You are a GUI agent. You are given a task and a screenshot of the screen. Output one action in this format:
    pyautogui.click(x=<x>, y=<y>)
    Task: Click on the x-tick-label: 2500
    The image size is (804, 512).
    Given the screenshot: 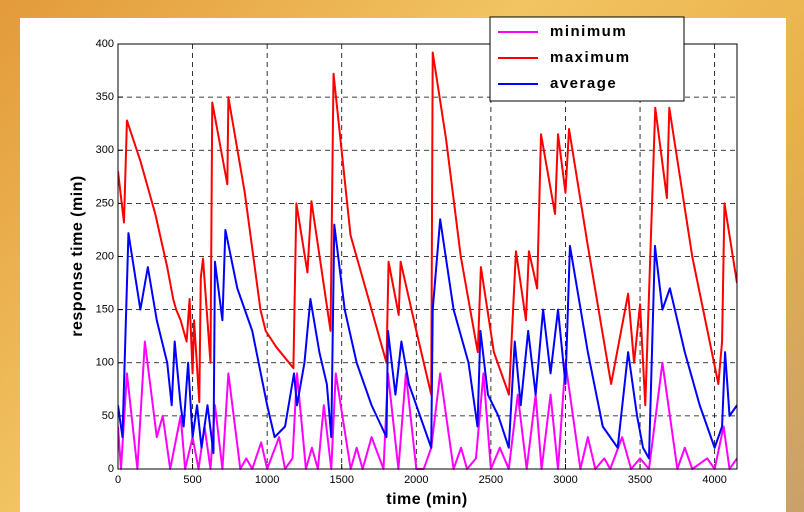 What is the action you would take?
    pyautogui.click(x=491, y=480)
    